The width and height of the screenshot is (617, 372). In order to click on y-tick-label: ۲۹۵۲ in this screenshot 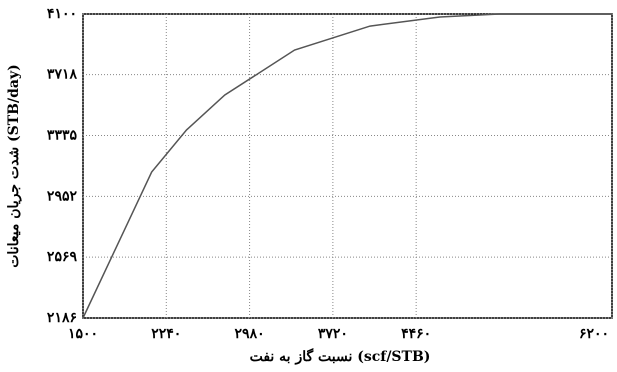, I will do `click(62, 196)`.